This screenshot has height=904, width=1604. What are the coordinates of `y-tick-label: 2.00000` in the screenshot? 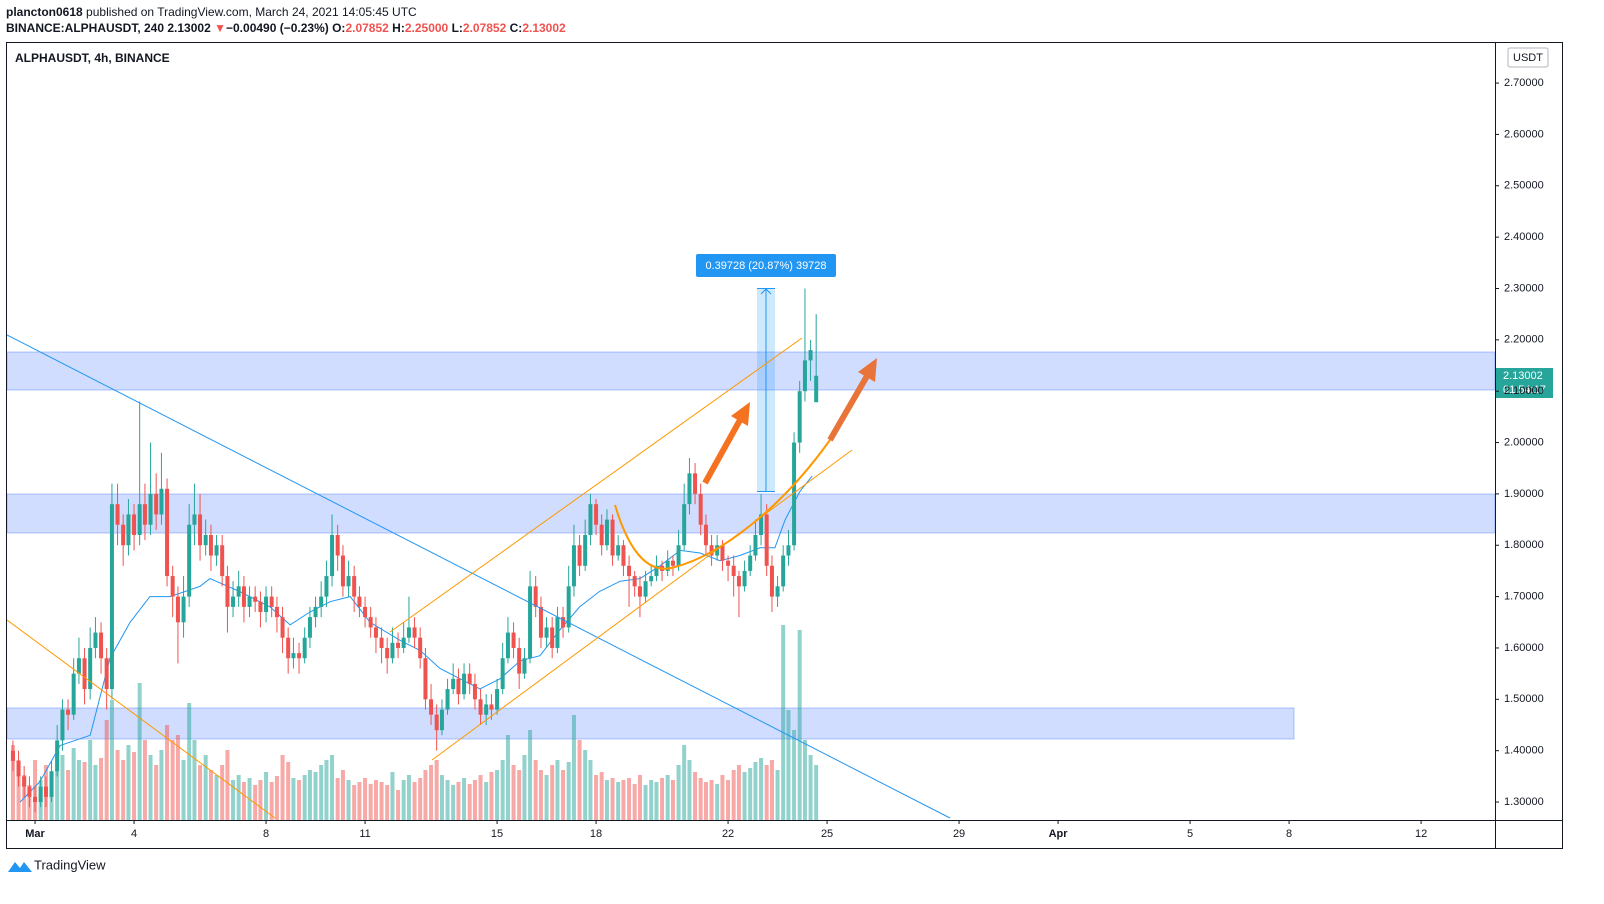 It's located at (1524, 442).